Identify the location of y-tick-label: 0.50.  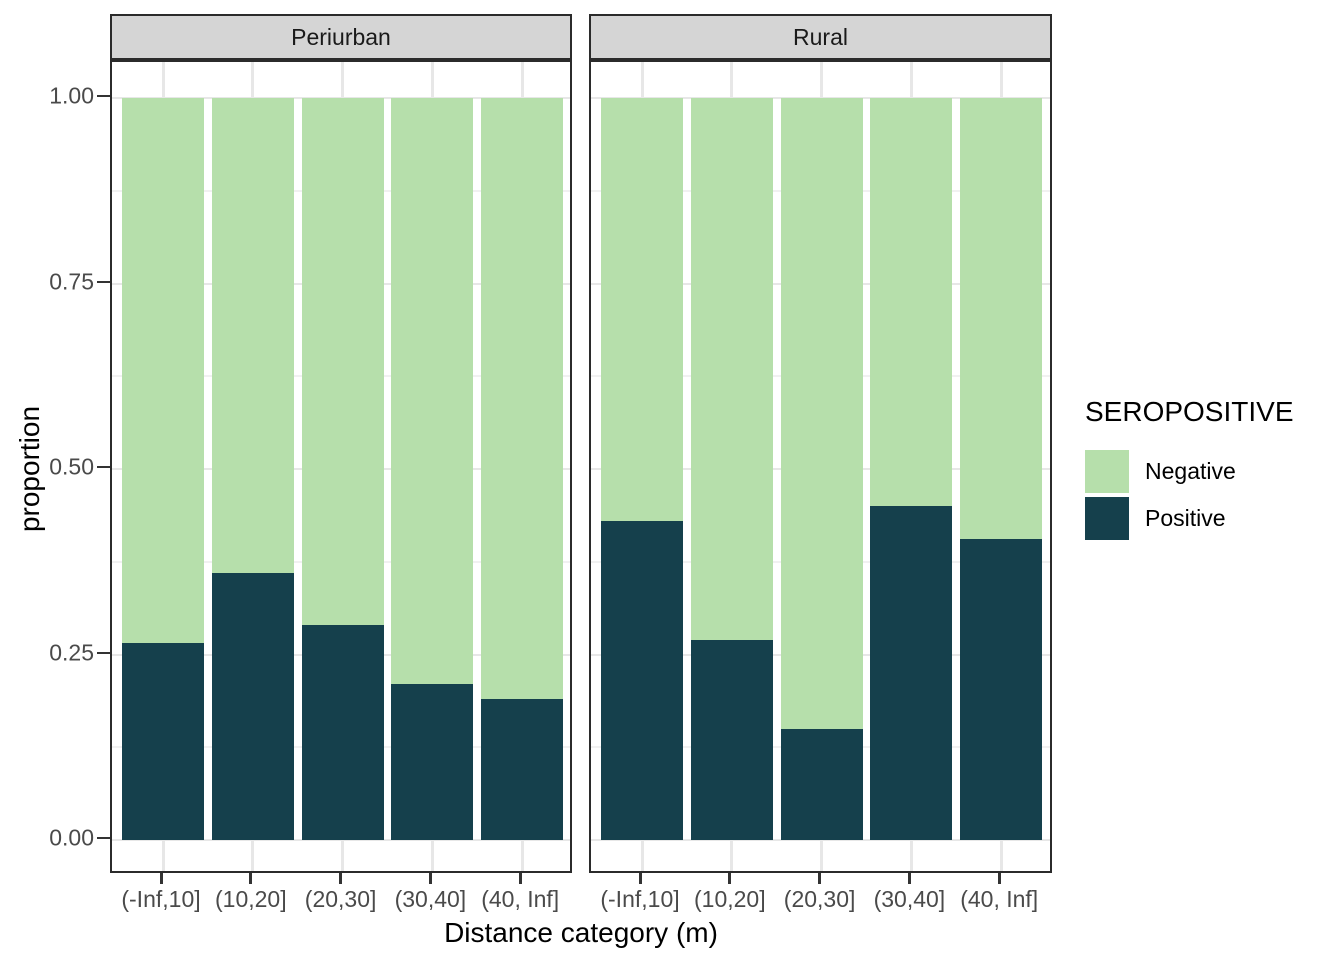
(71, 466).